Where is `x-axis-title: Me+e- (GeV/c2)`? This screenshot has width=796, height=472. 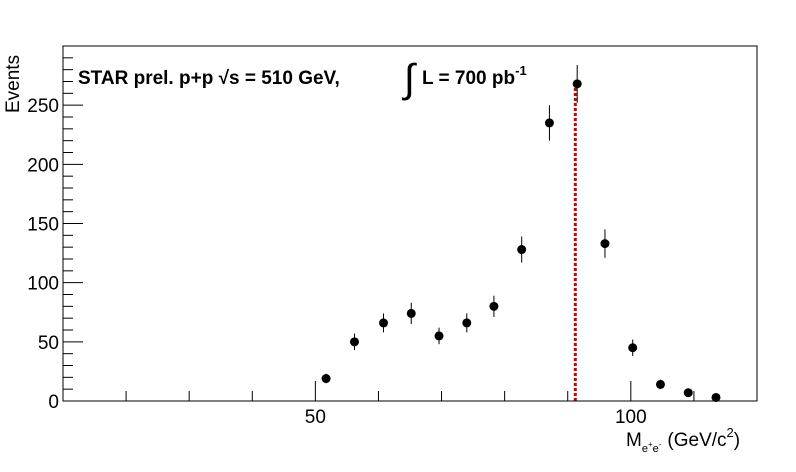 x-axis-title: Me+e- (GeV/c2) is located at coordinates (683, 440).